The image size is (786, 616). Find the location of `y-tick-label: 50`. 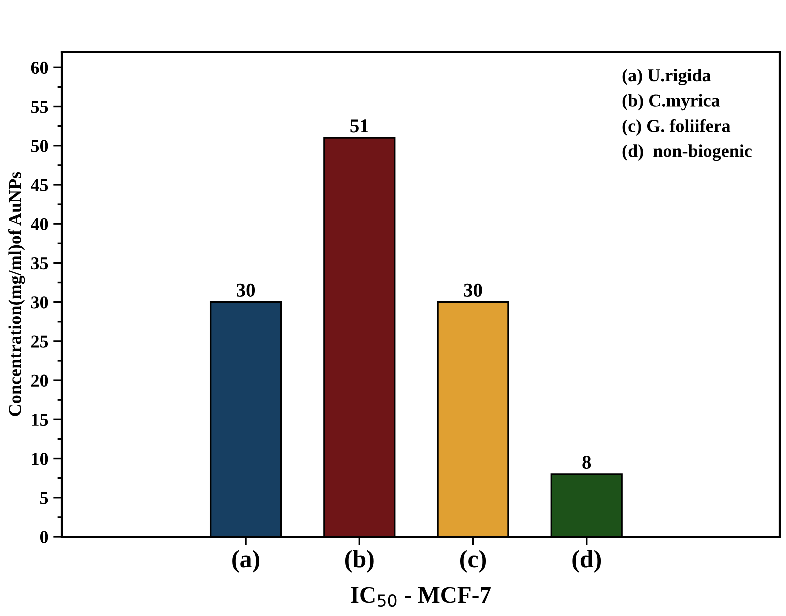

y-tick-label: 50 is located at coordinates (39, 146).